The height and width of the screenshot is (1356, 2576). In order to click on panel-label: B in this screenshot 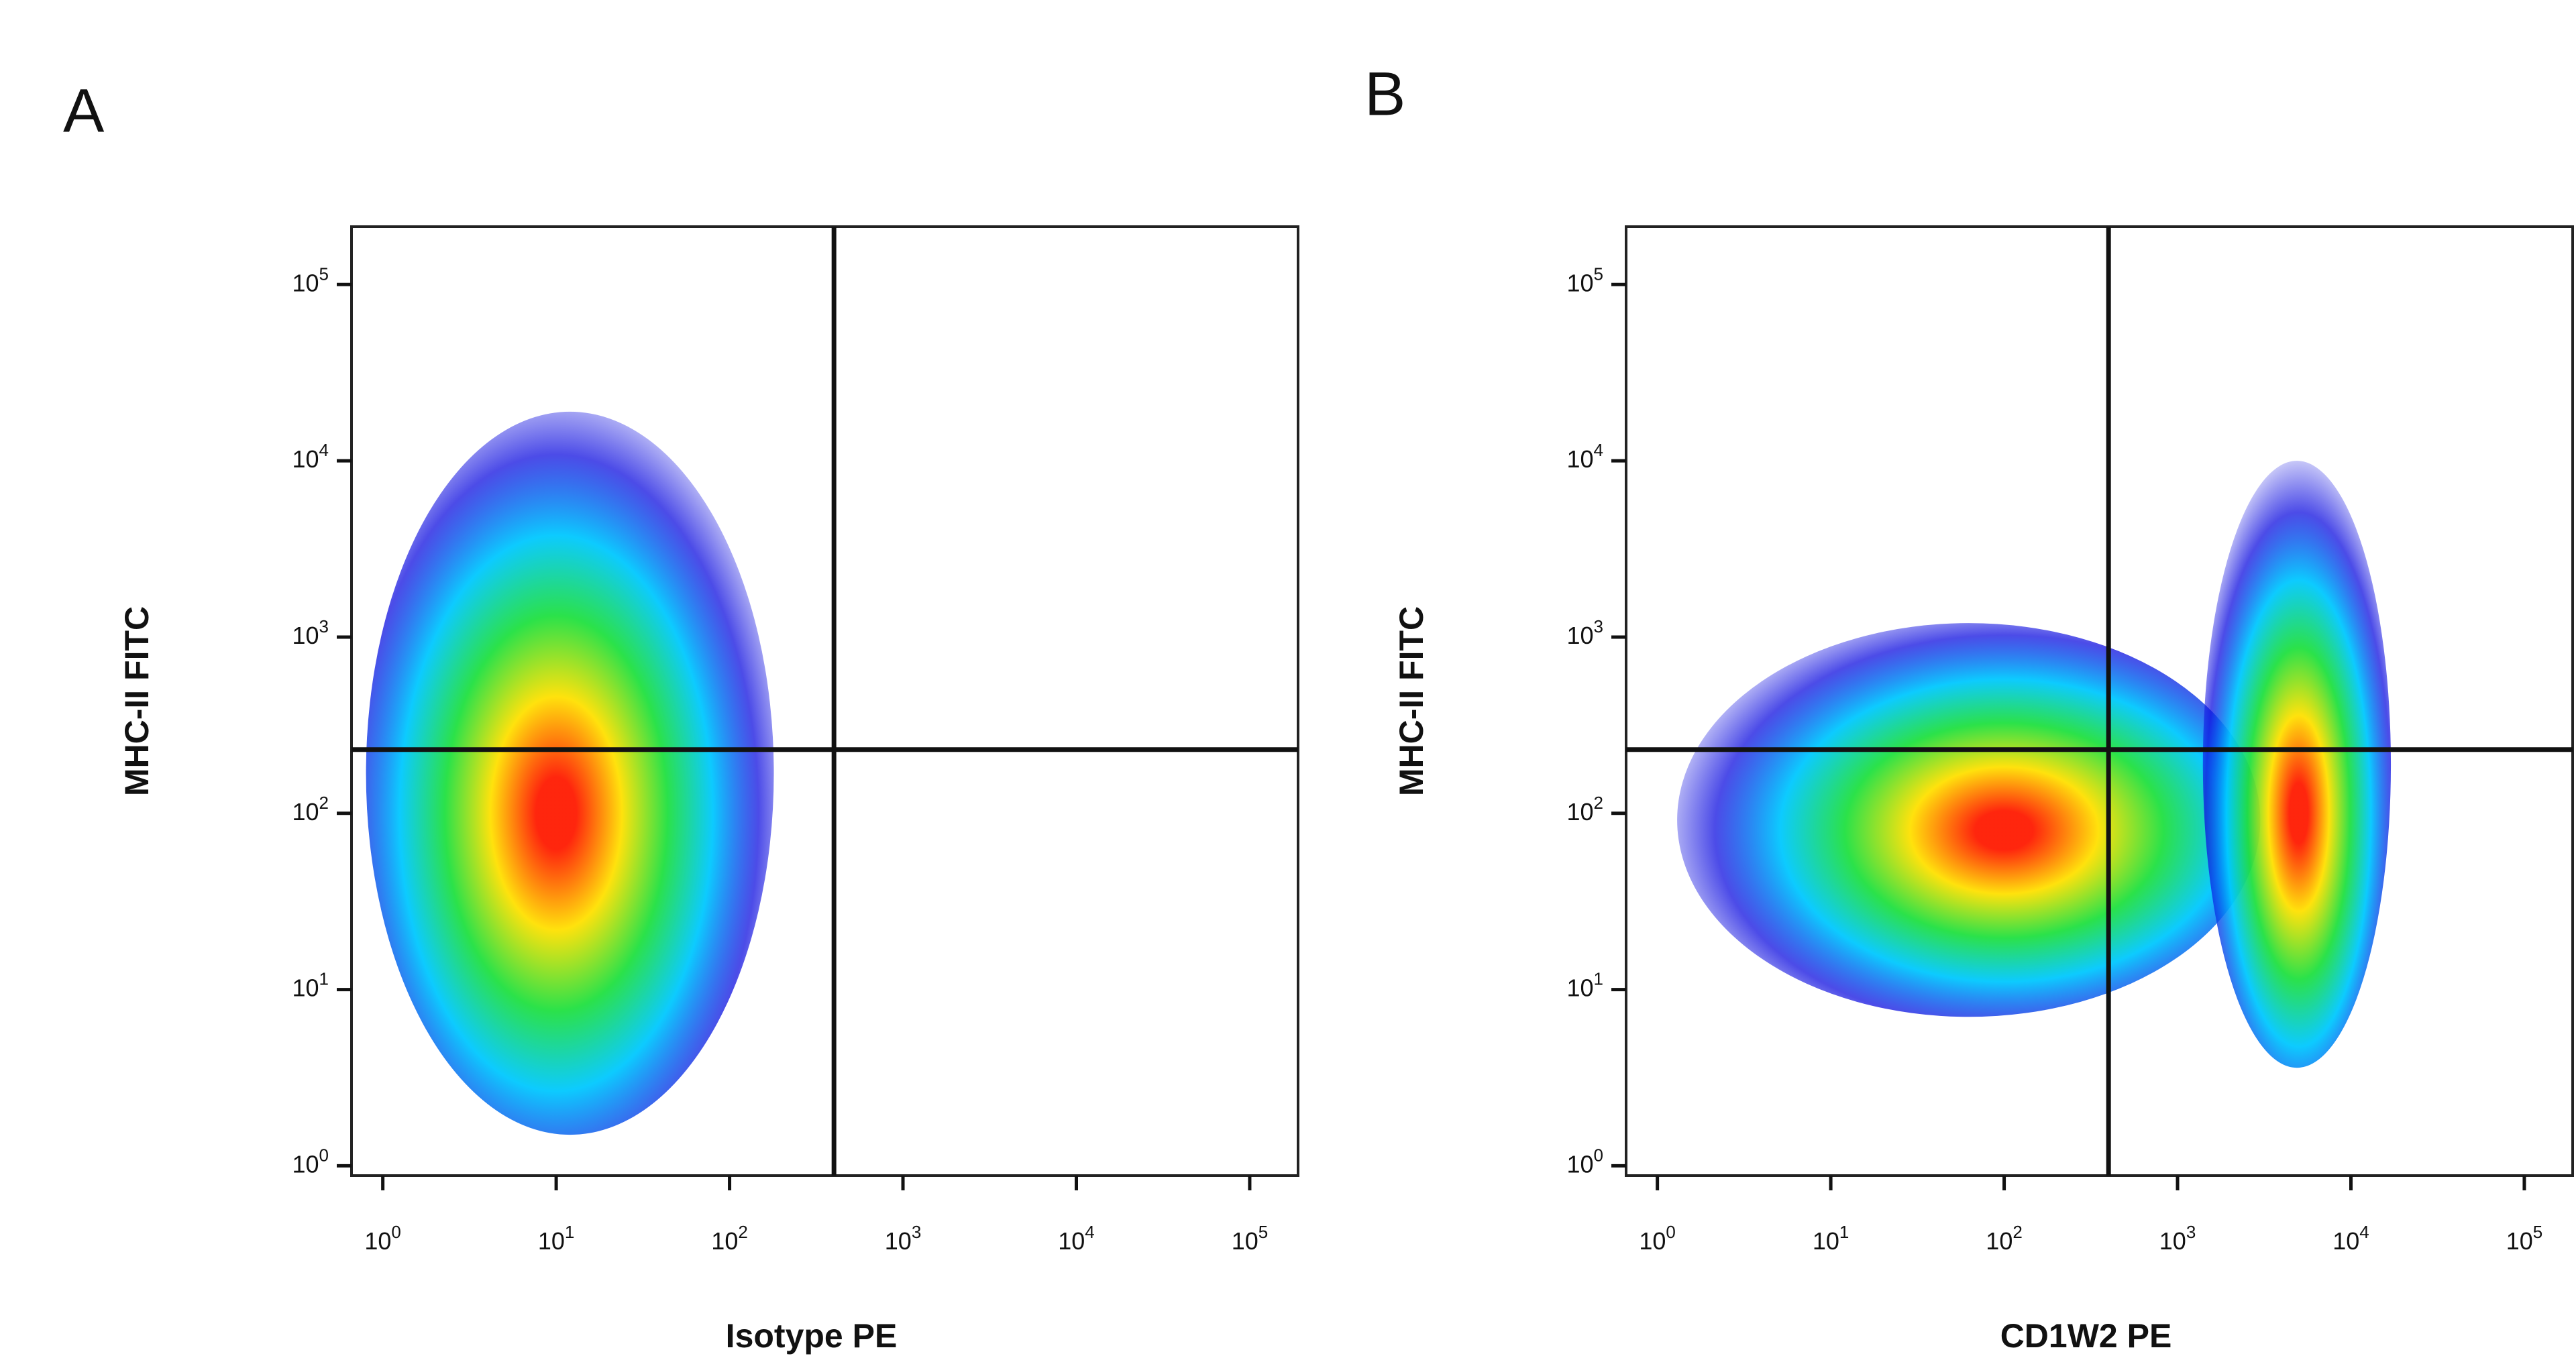, I will do `click(1384, 94)`.